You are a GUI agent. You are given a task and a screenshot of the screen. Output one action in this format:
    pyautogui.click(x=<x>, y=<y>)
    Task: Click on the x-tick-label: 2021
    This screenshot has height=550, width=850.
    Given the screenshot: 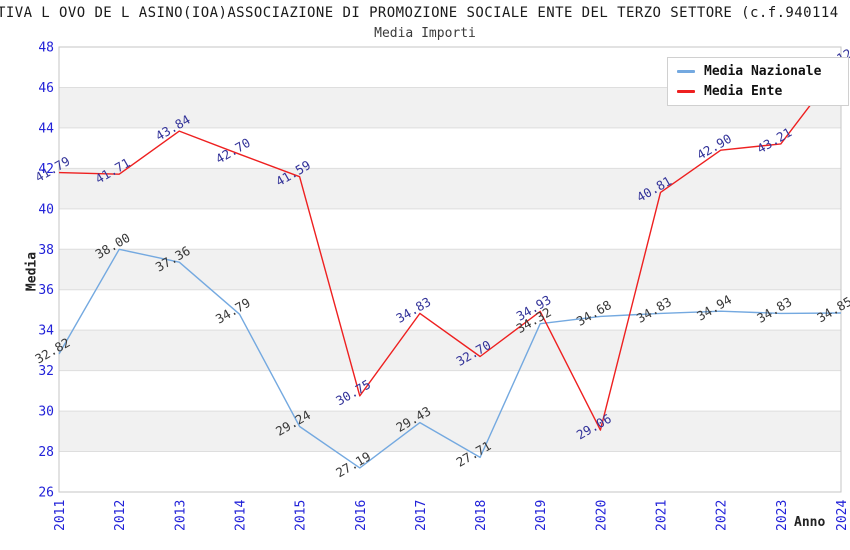 What is the action you would take?
    pyautogui.click(x=662, y=515)
    